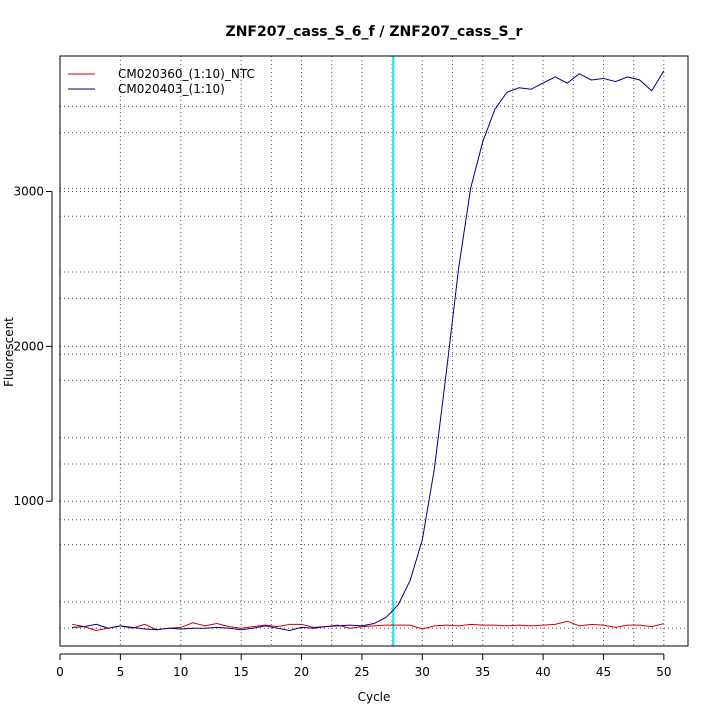  Describe the element at coordinates (28, 346) in the screenshot. I see `y-tick-label: 2000` at that location.